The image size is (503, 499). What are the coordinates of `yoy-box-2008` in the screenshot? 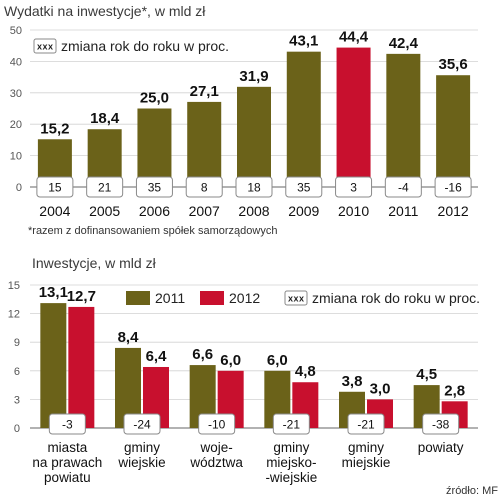 It's located at (254, 187).